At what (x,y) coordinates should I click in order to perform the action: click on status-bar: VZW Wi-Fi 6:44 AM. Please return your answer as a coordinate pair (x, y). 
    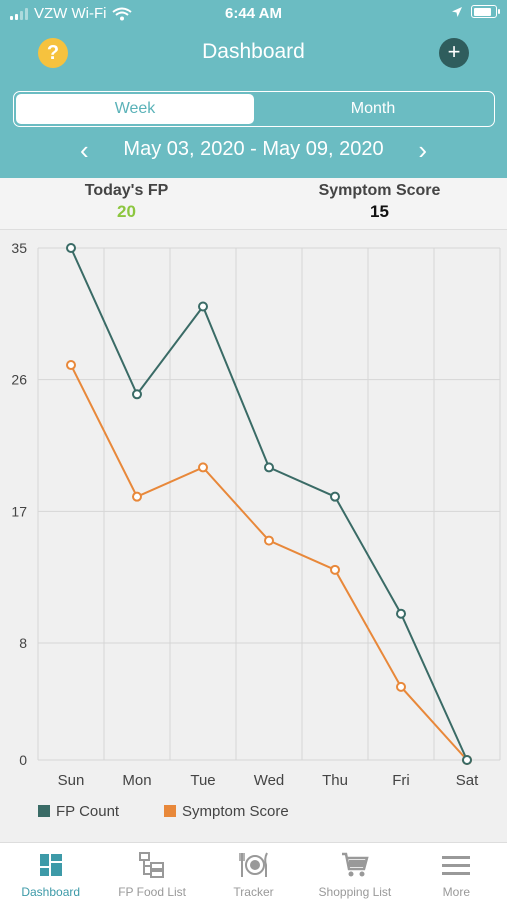
    Looking at the image, I should click on (253, 14).